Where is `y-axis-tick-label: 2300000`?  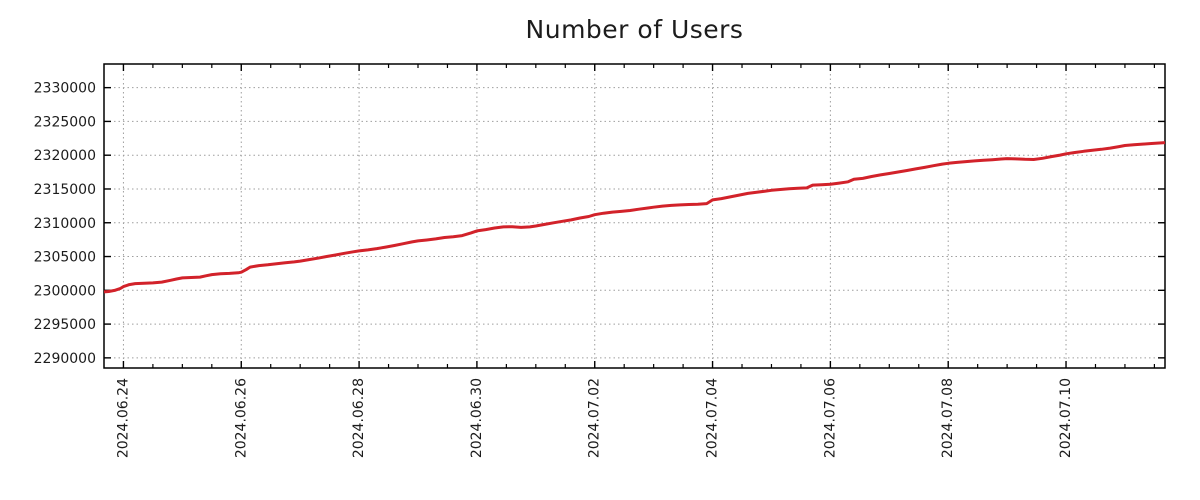 y-axis-tick-label: 2300000 is located at coordinates (65, 291).